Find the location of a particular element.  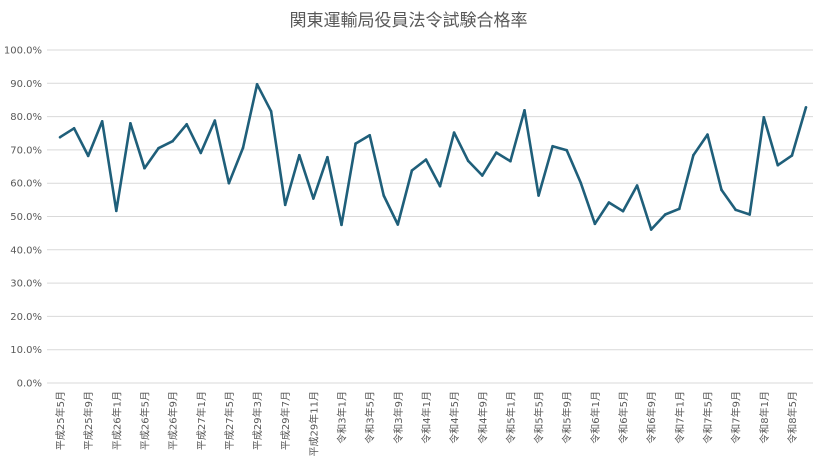

x-tick-label: 令和3年5月 is located at coordinates (370, 417).